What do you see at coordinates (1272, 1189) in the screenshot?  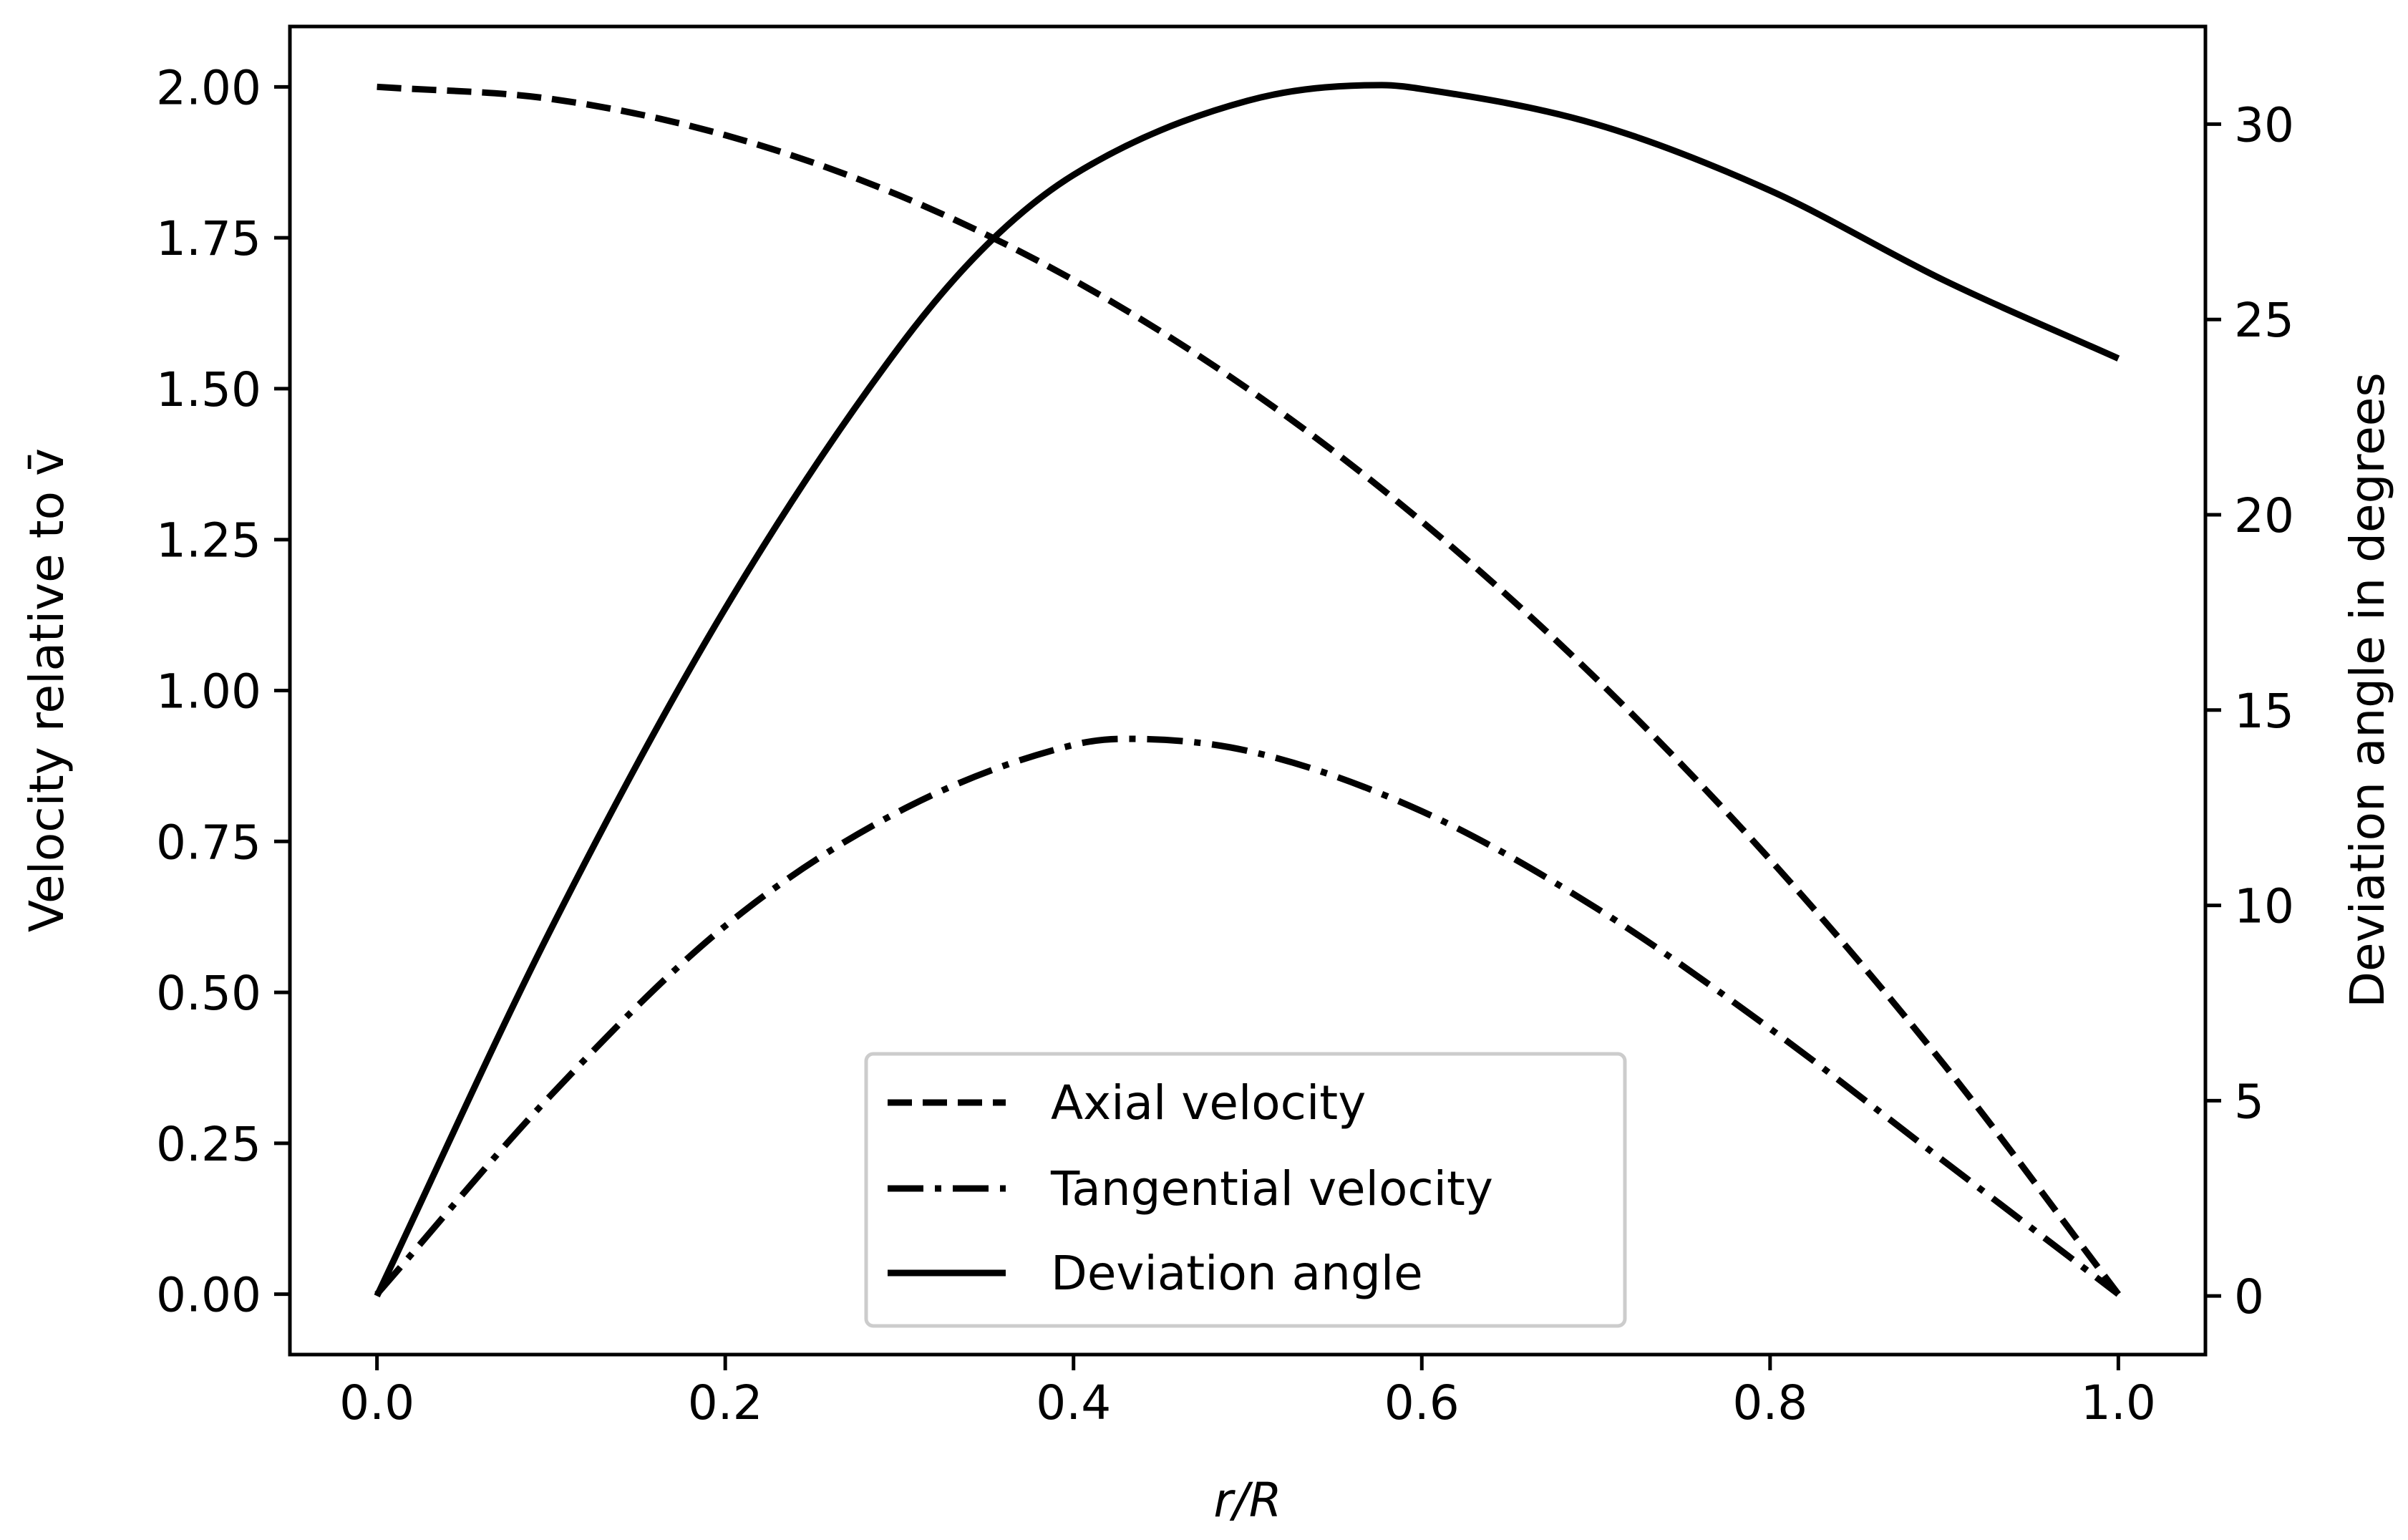 I see `legend-label-tangential: Tangential velocity` at bounding box center [1272, 1189].